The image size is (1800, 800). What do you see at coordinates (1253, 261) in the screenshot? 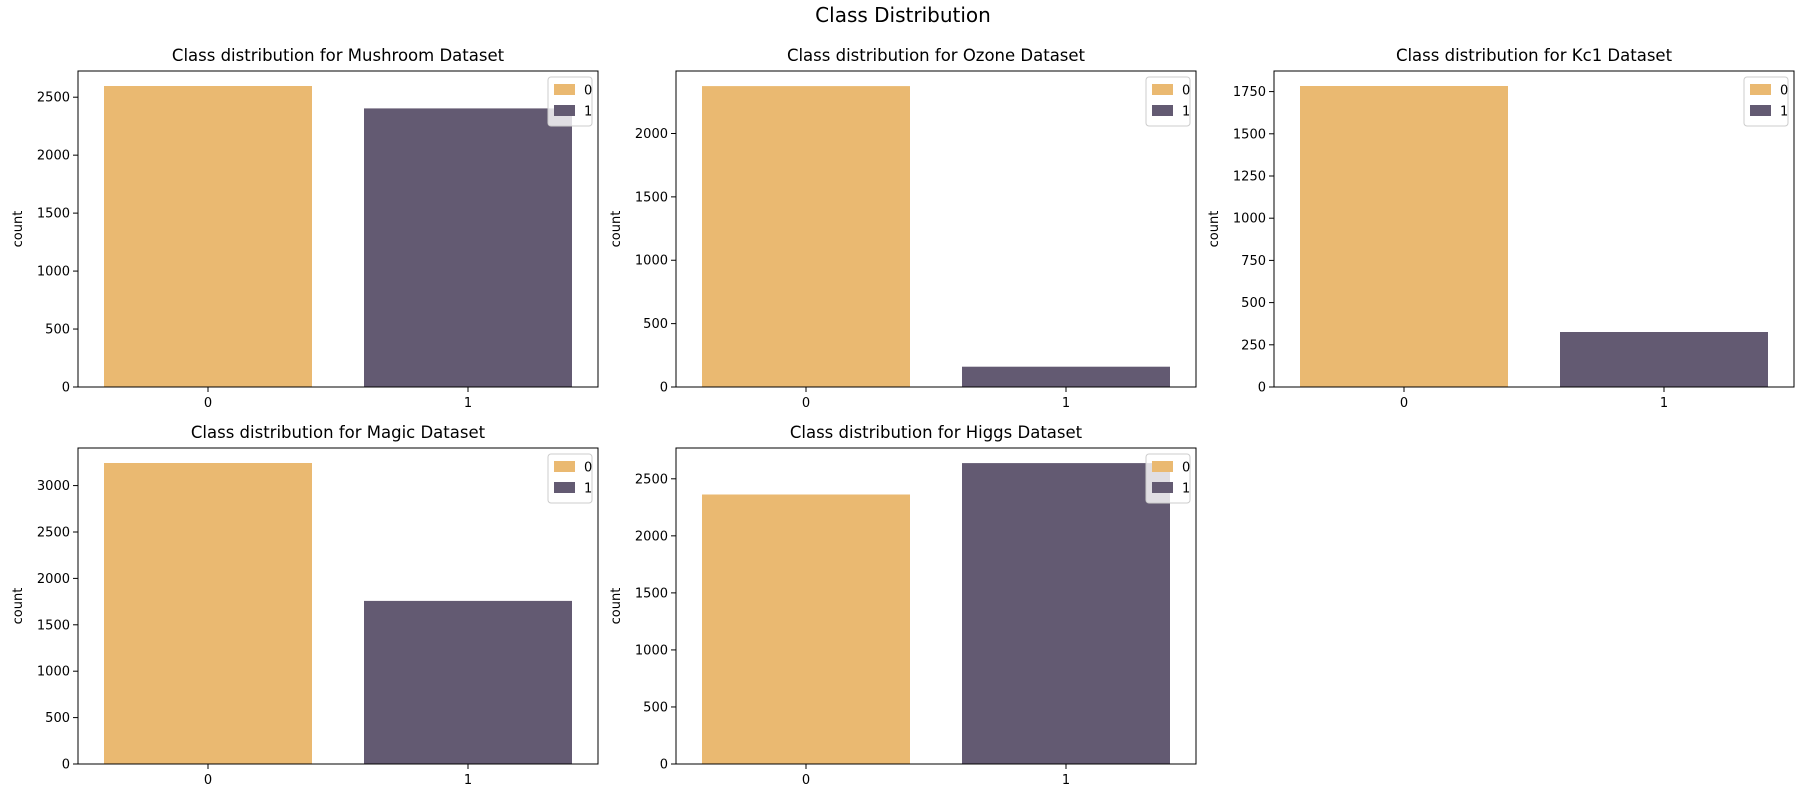
I see `y-tick-label: 750` at bounding box center [1253, 261].